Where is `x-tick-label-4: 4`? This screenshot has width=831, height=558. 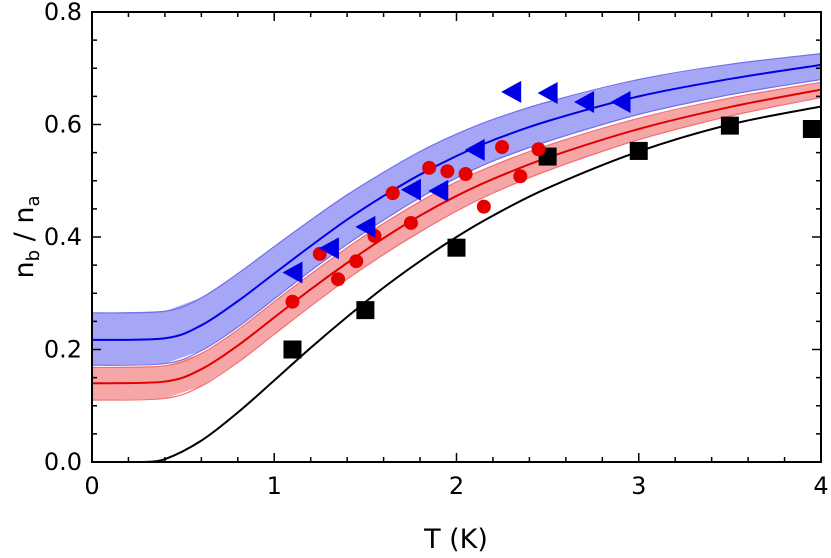 x-tick-label-4: 4 is located at coordinates (820, 486).